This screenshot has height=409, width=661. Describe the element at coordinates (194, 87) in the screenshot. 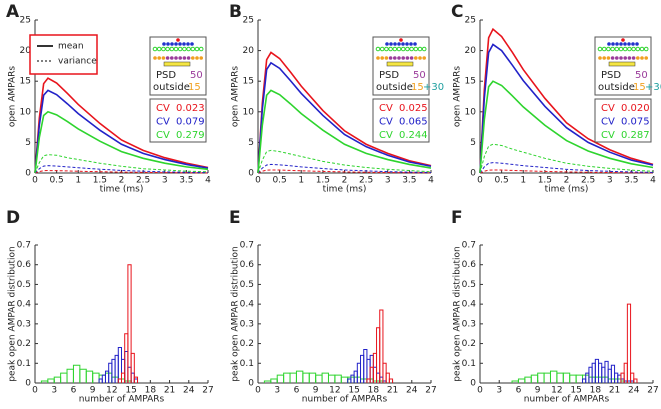

I see `outside-count: 15` at that location.